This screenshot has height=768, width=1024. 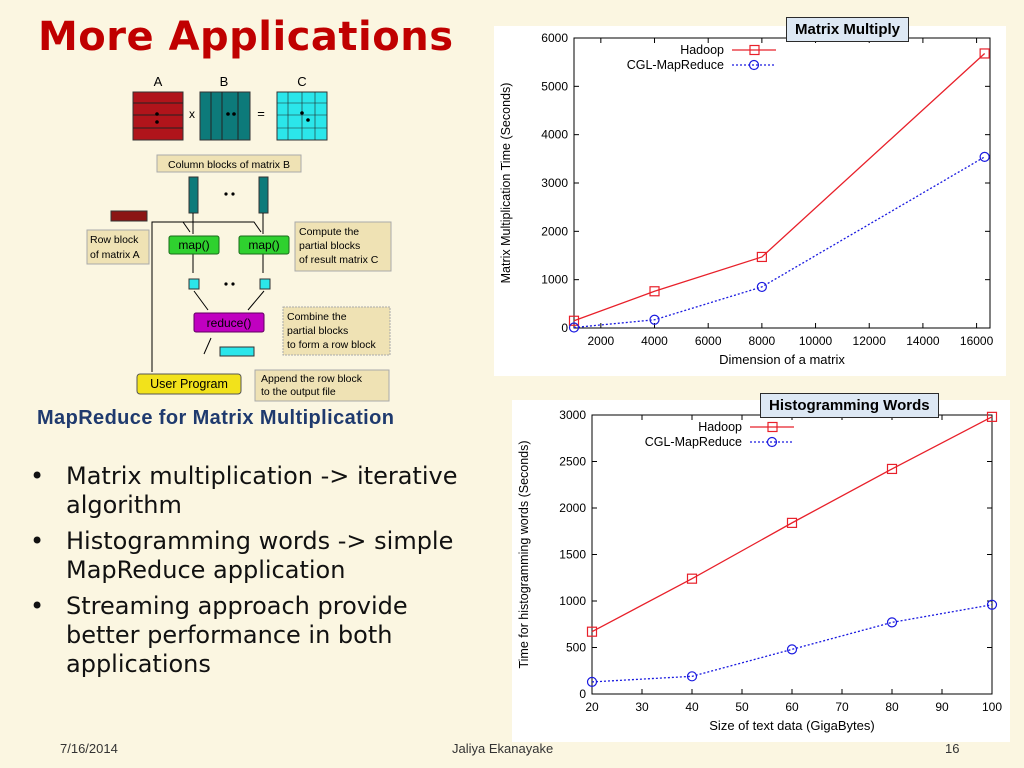 I want to click on append-note, so click(x=322, y=385).